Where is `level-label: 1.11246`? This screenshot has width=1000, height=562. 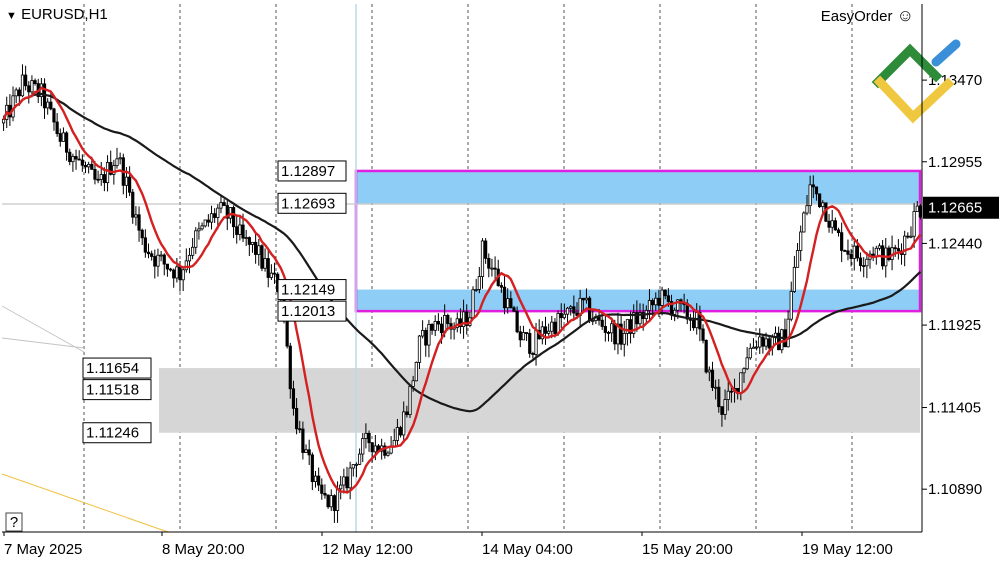
level-label: 1.11246 is located at coordinates (112, 433).